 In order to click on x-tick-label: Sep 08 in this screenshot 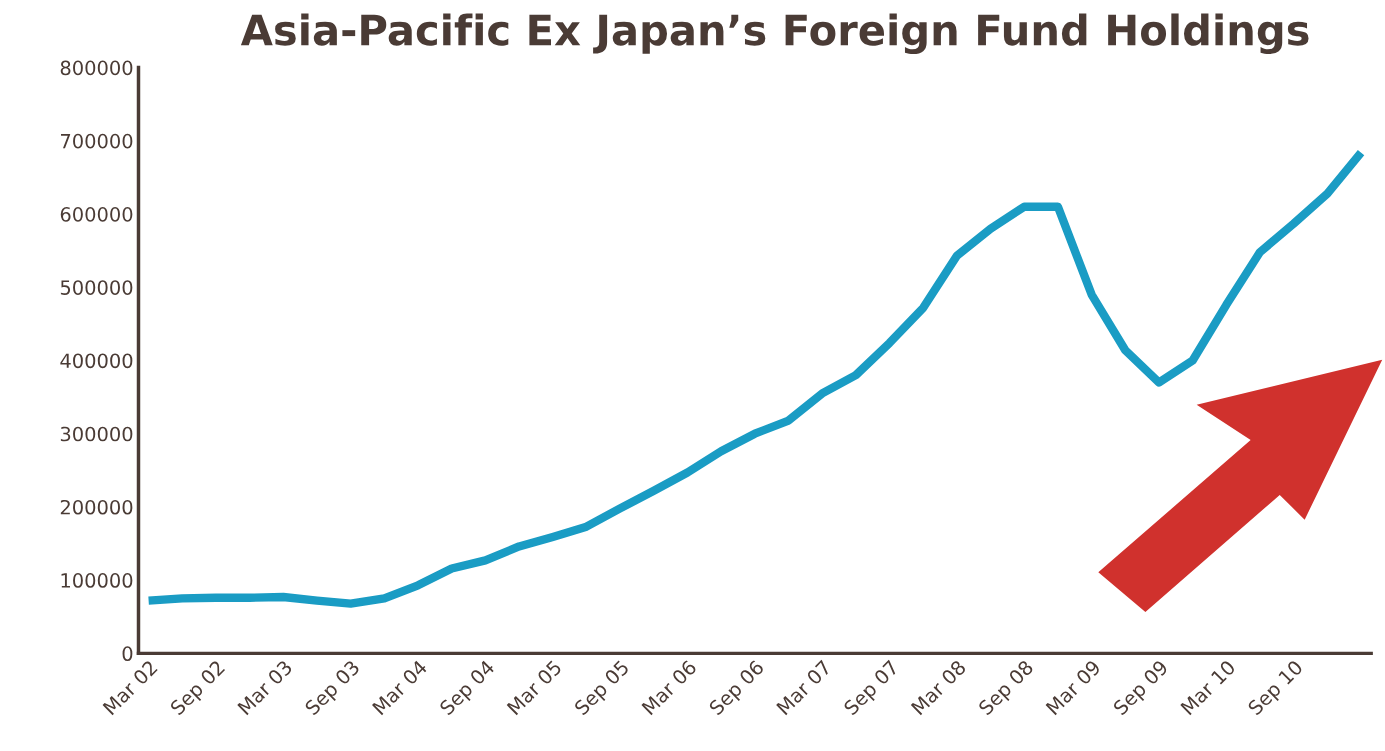, I will do `click(1007, 689)`.